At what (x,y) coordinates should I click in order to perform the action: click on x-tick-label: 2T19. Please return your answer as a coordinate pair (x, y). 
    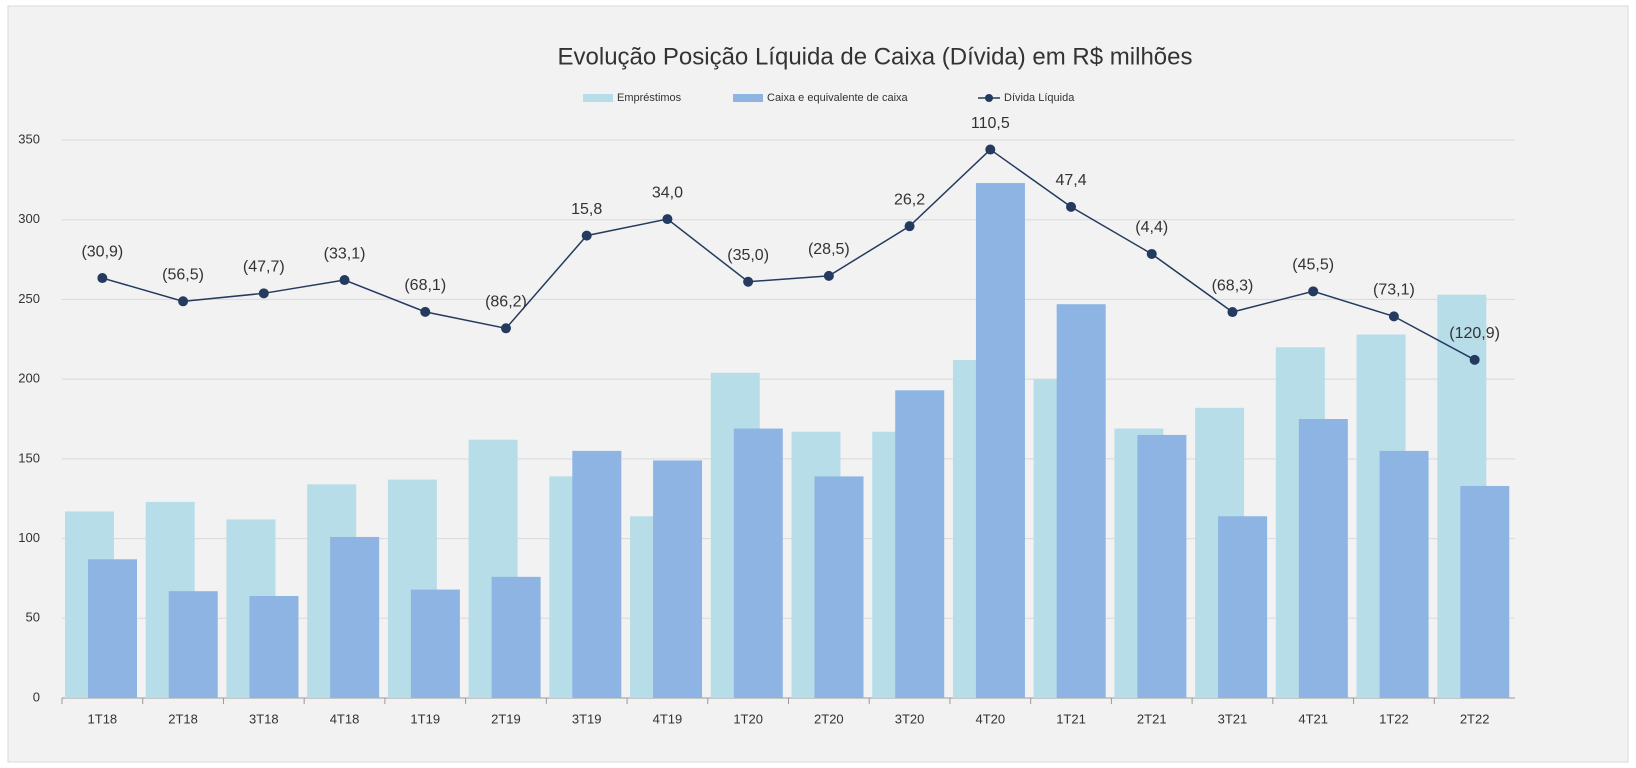
    Looking at the image, I should click on (506, 718).